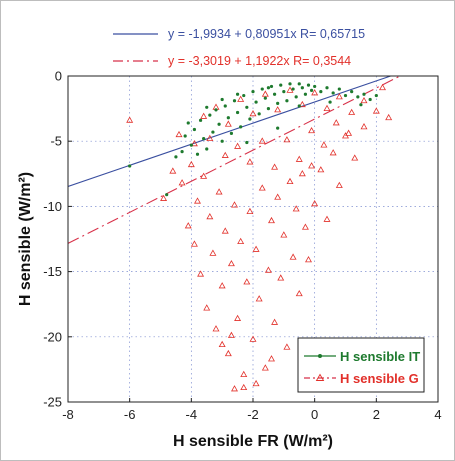 The image size is (455, 461). I want to click on legend-g-marker, so click(320, 377).